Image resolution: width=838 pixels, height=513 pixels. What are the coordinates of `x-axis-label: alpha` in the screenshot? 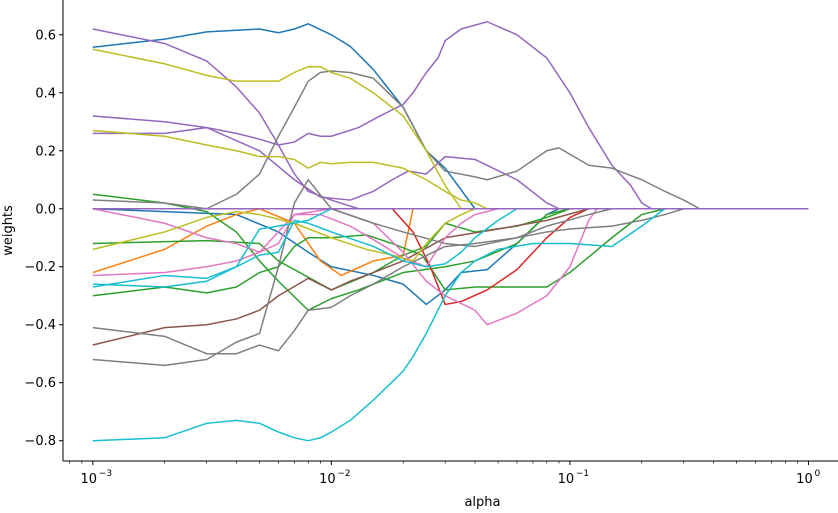 It's located at (482, 502).